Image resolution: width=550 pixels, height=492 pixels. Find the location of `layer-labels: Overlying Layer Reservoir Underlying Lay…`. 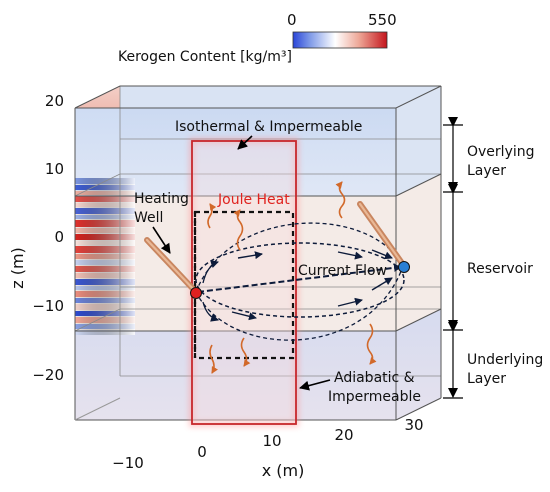

layer-labels: Overlying Layer Reservoir Underlying Lay… is located at coordinates (505, 265).